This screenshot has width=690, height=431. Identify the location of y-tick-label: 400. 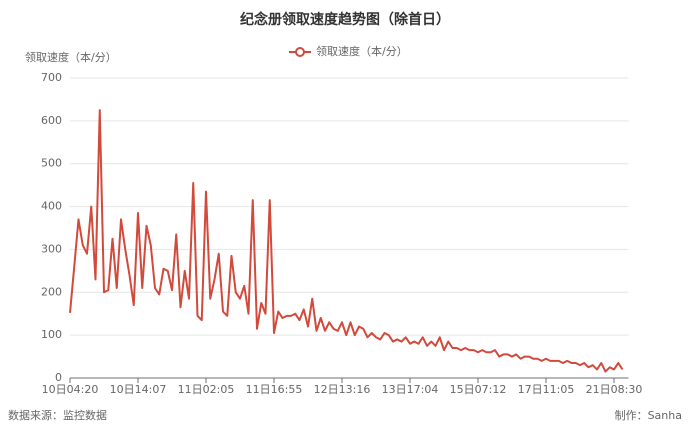
(51, 206).